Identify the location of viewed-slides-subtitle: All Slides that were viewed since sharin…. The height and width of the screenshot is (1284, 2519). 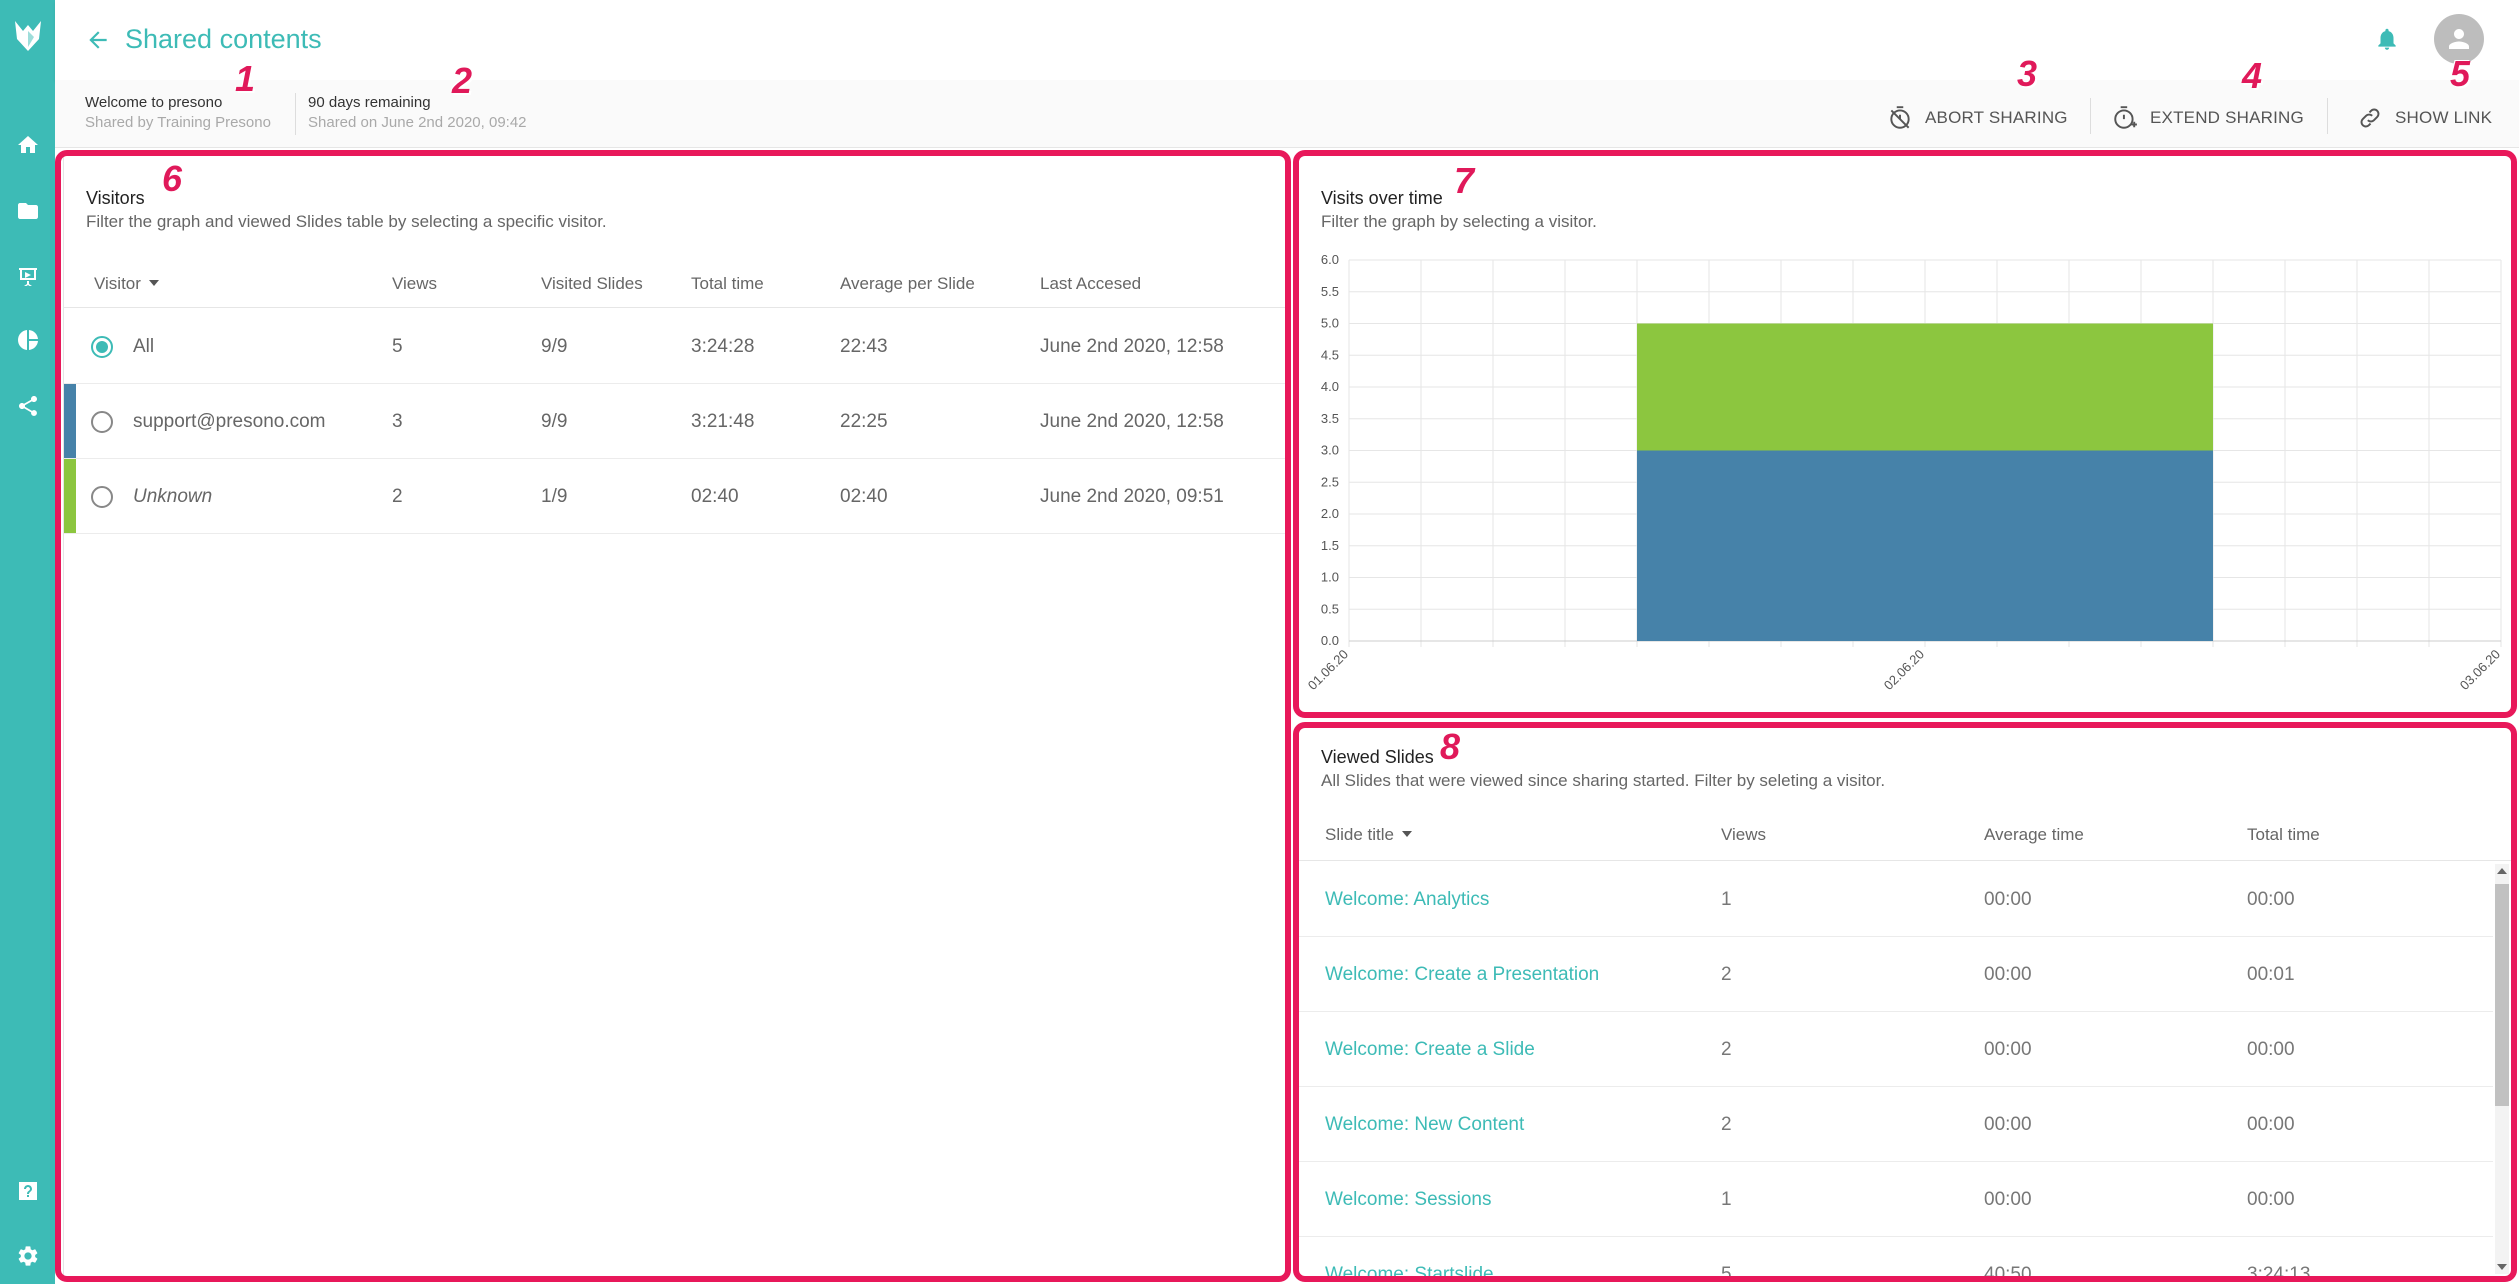
(1603, 780).